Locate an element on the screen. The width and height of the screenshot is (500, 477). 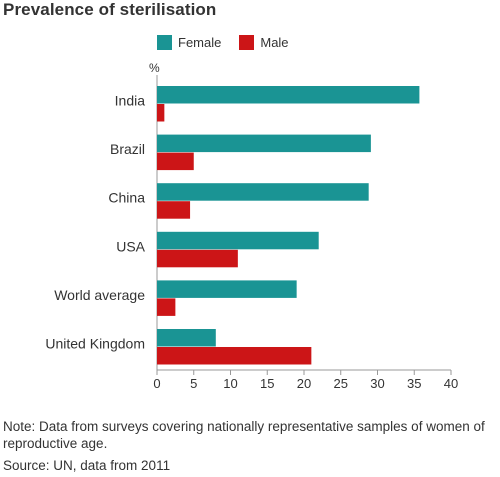
category-label: Brazil is located at coordinates (127, 149).